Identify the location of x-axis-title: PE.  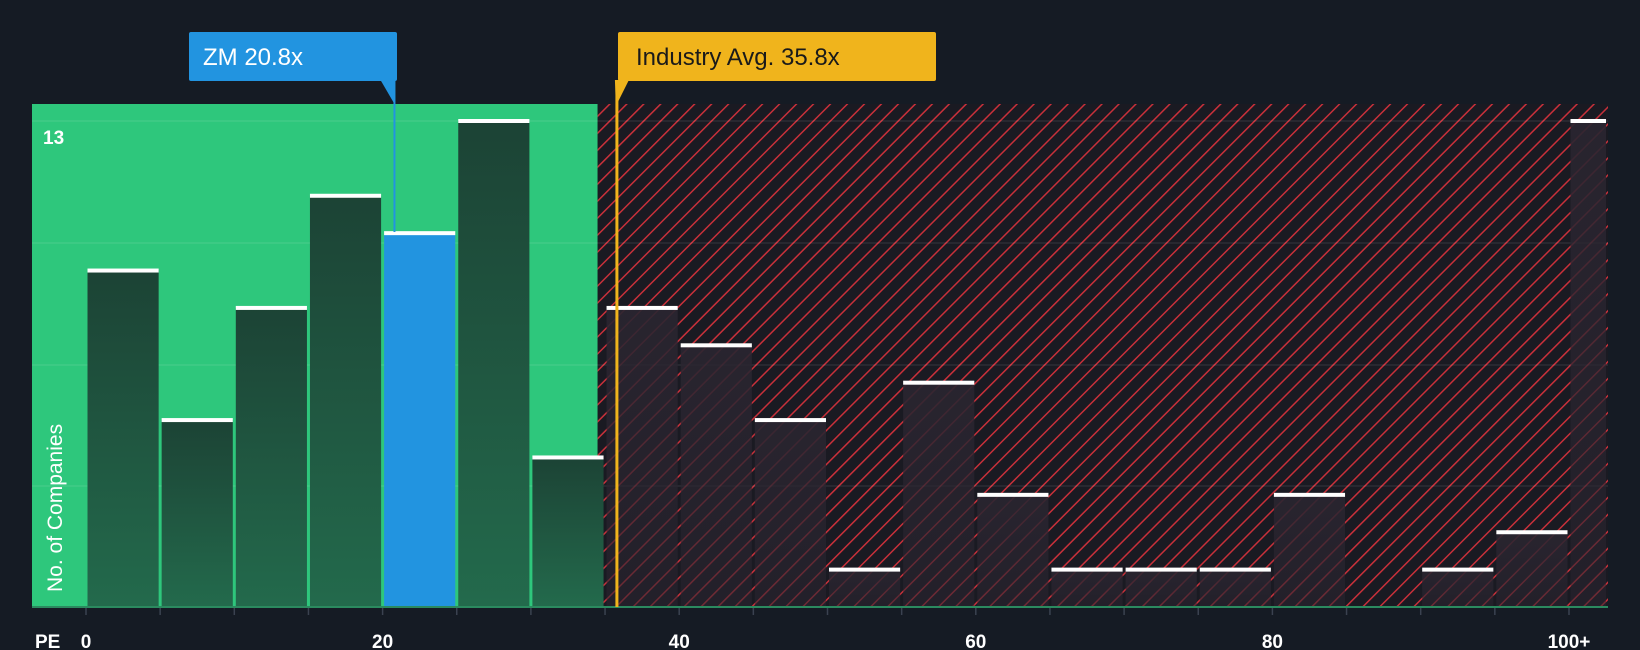
(47, 641).